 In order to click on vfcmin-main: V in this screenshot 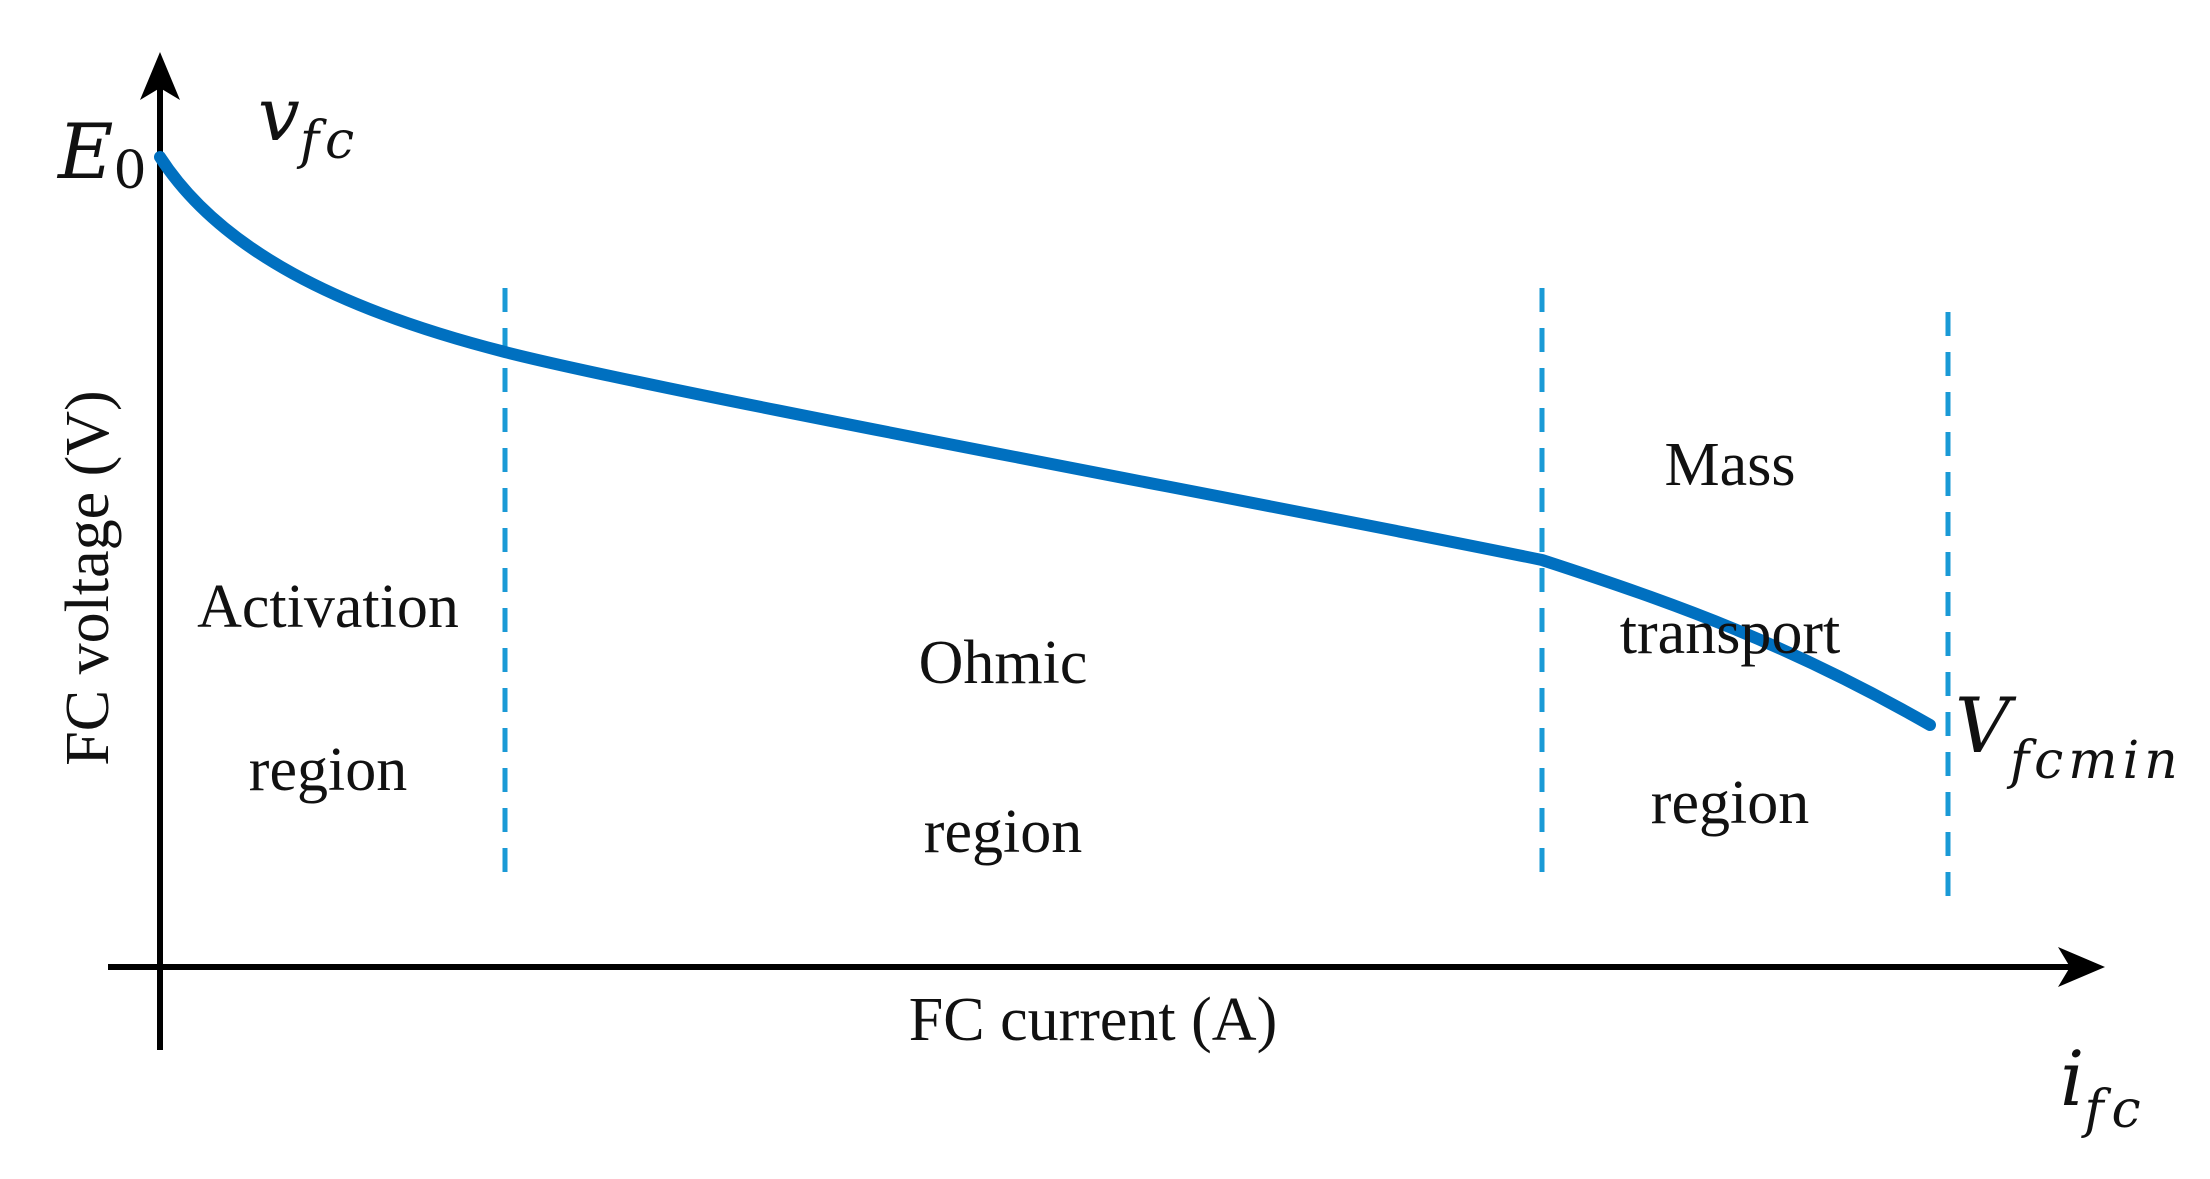, I will do `click(1986, 725)`.